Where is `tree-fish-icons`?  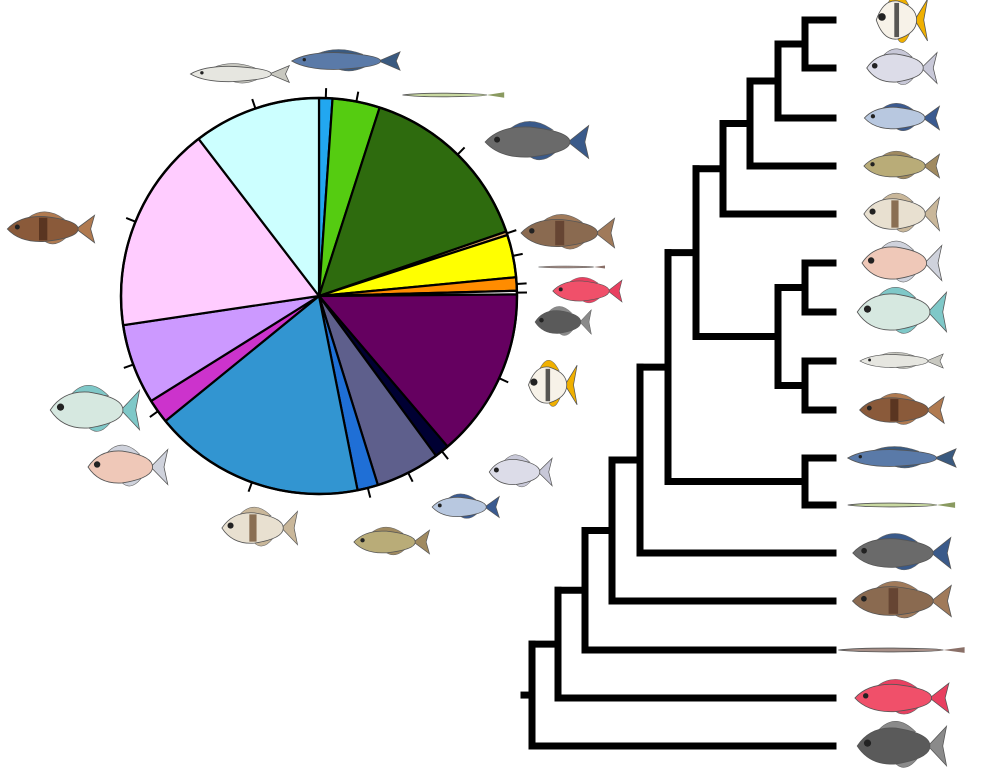 tree-fish-icons is located at coordinates (901, 384).